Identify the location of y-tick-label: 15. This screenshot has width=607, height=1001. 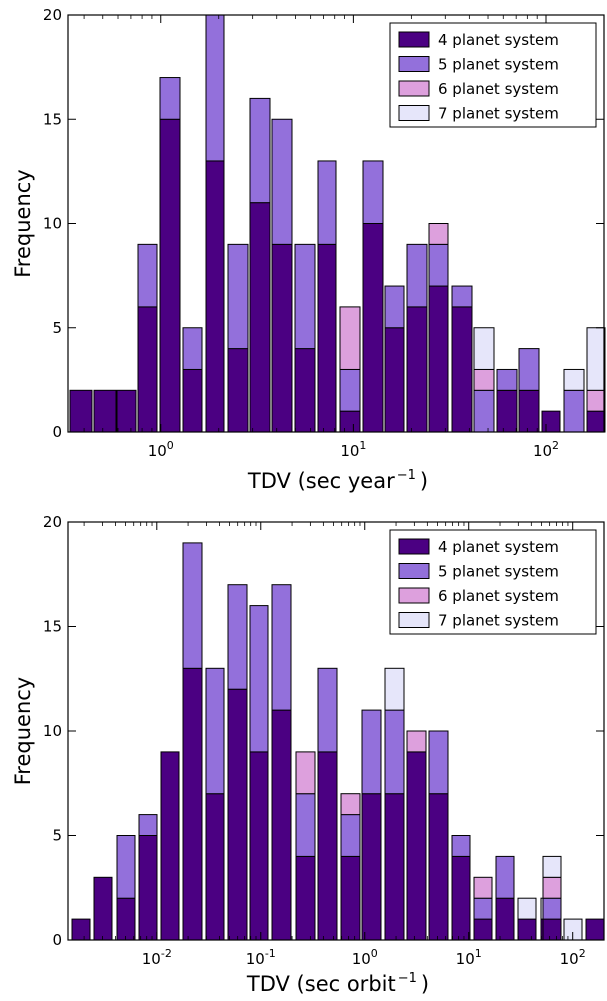
(52, 119).